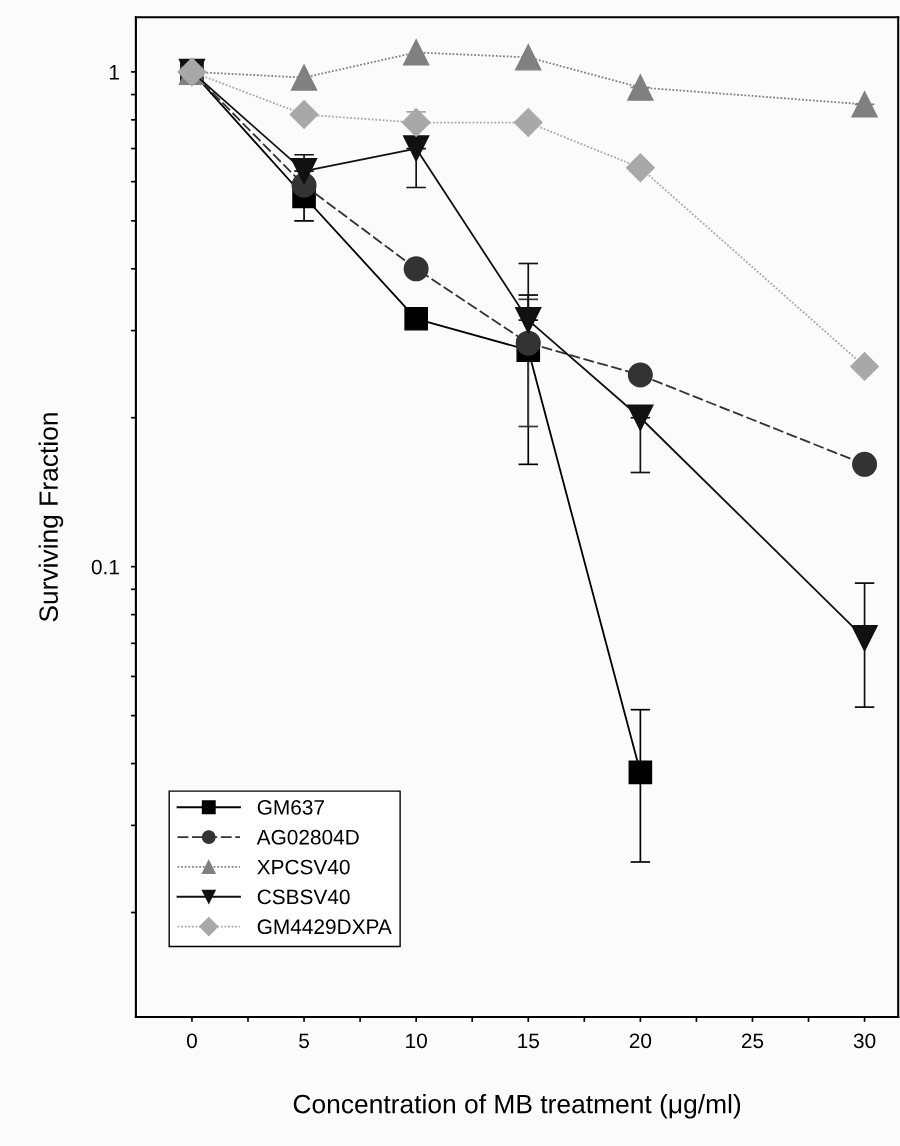  What do you see at coordinates (290, 807) in the screenshot?
I see `legend-label: GM637` at bounding box center [290, 807].